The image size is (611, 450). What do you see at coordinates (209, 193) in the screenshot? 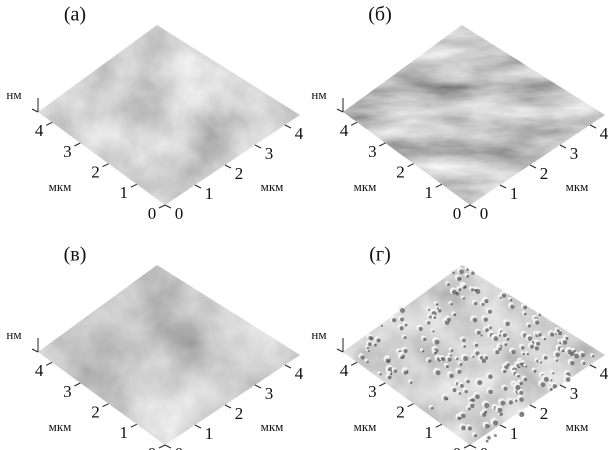
I see `right-tick-label: 1` at bounding box center [209, 193].